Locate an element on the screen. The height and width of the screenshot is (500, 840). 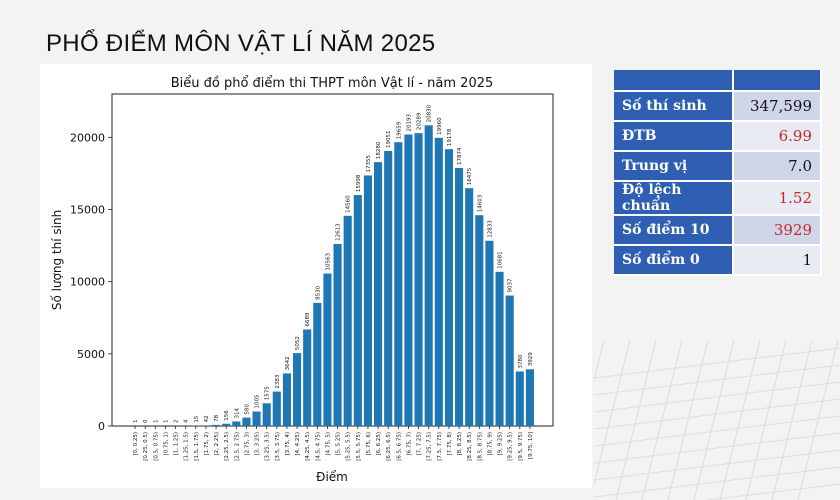
x-tick-label: [5.25, 5.5) is located at coordinates (349, 446).